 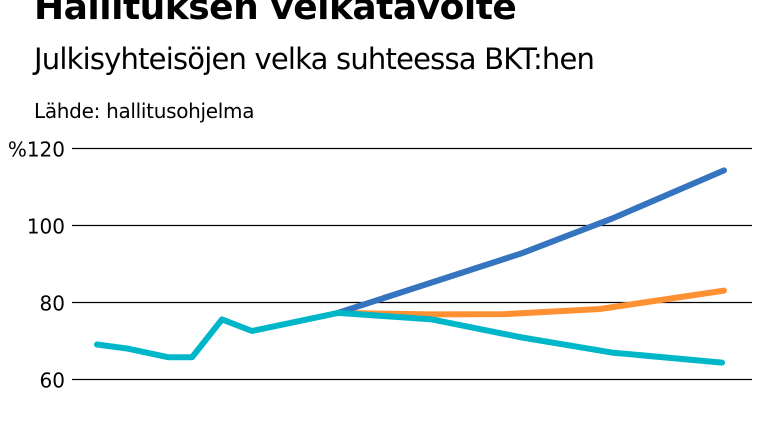 I want to click on y-tick-label: 80, so click(x=52, y=304).